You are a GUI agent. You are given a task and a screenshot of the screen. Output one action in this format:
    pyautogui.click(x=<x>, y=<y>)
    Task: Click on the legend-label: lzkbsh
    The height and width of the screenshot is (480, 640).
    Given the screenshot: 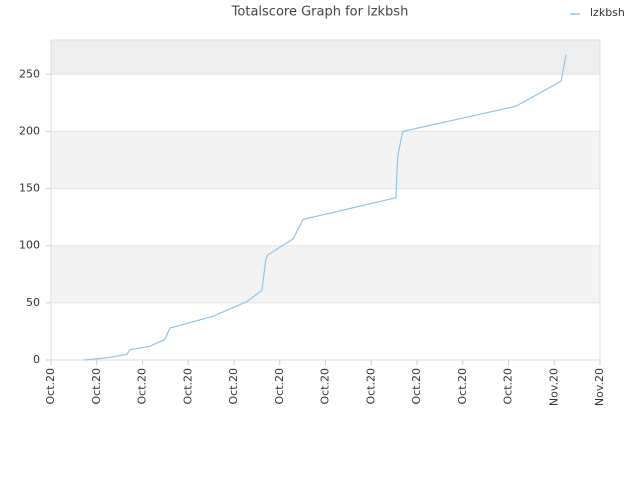 What is the action you would take?
    pyautogui.click(x=607, y=12)
    